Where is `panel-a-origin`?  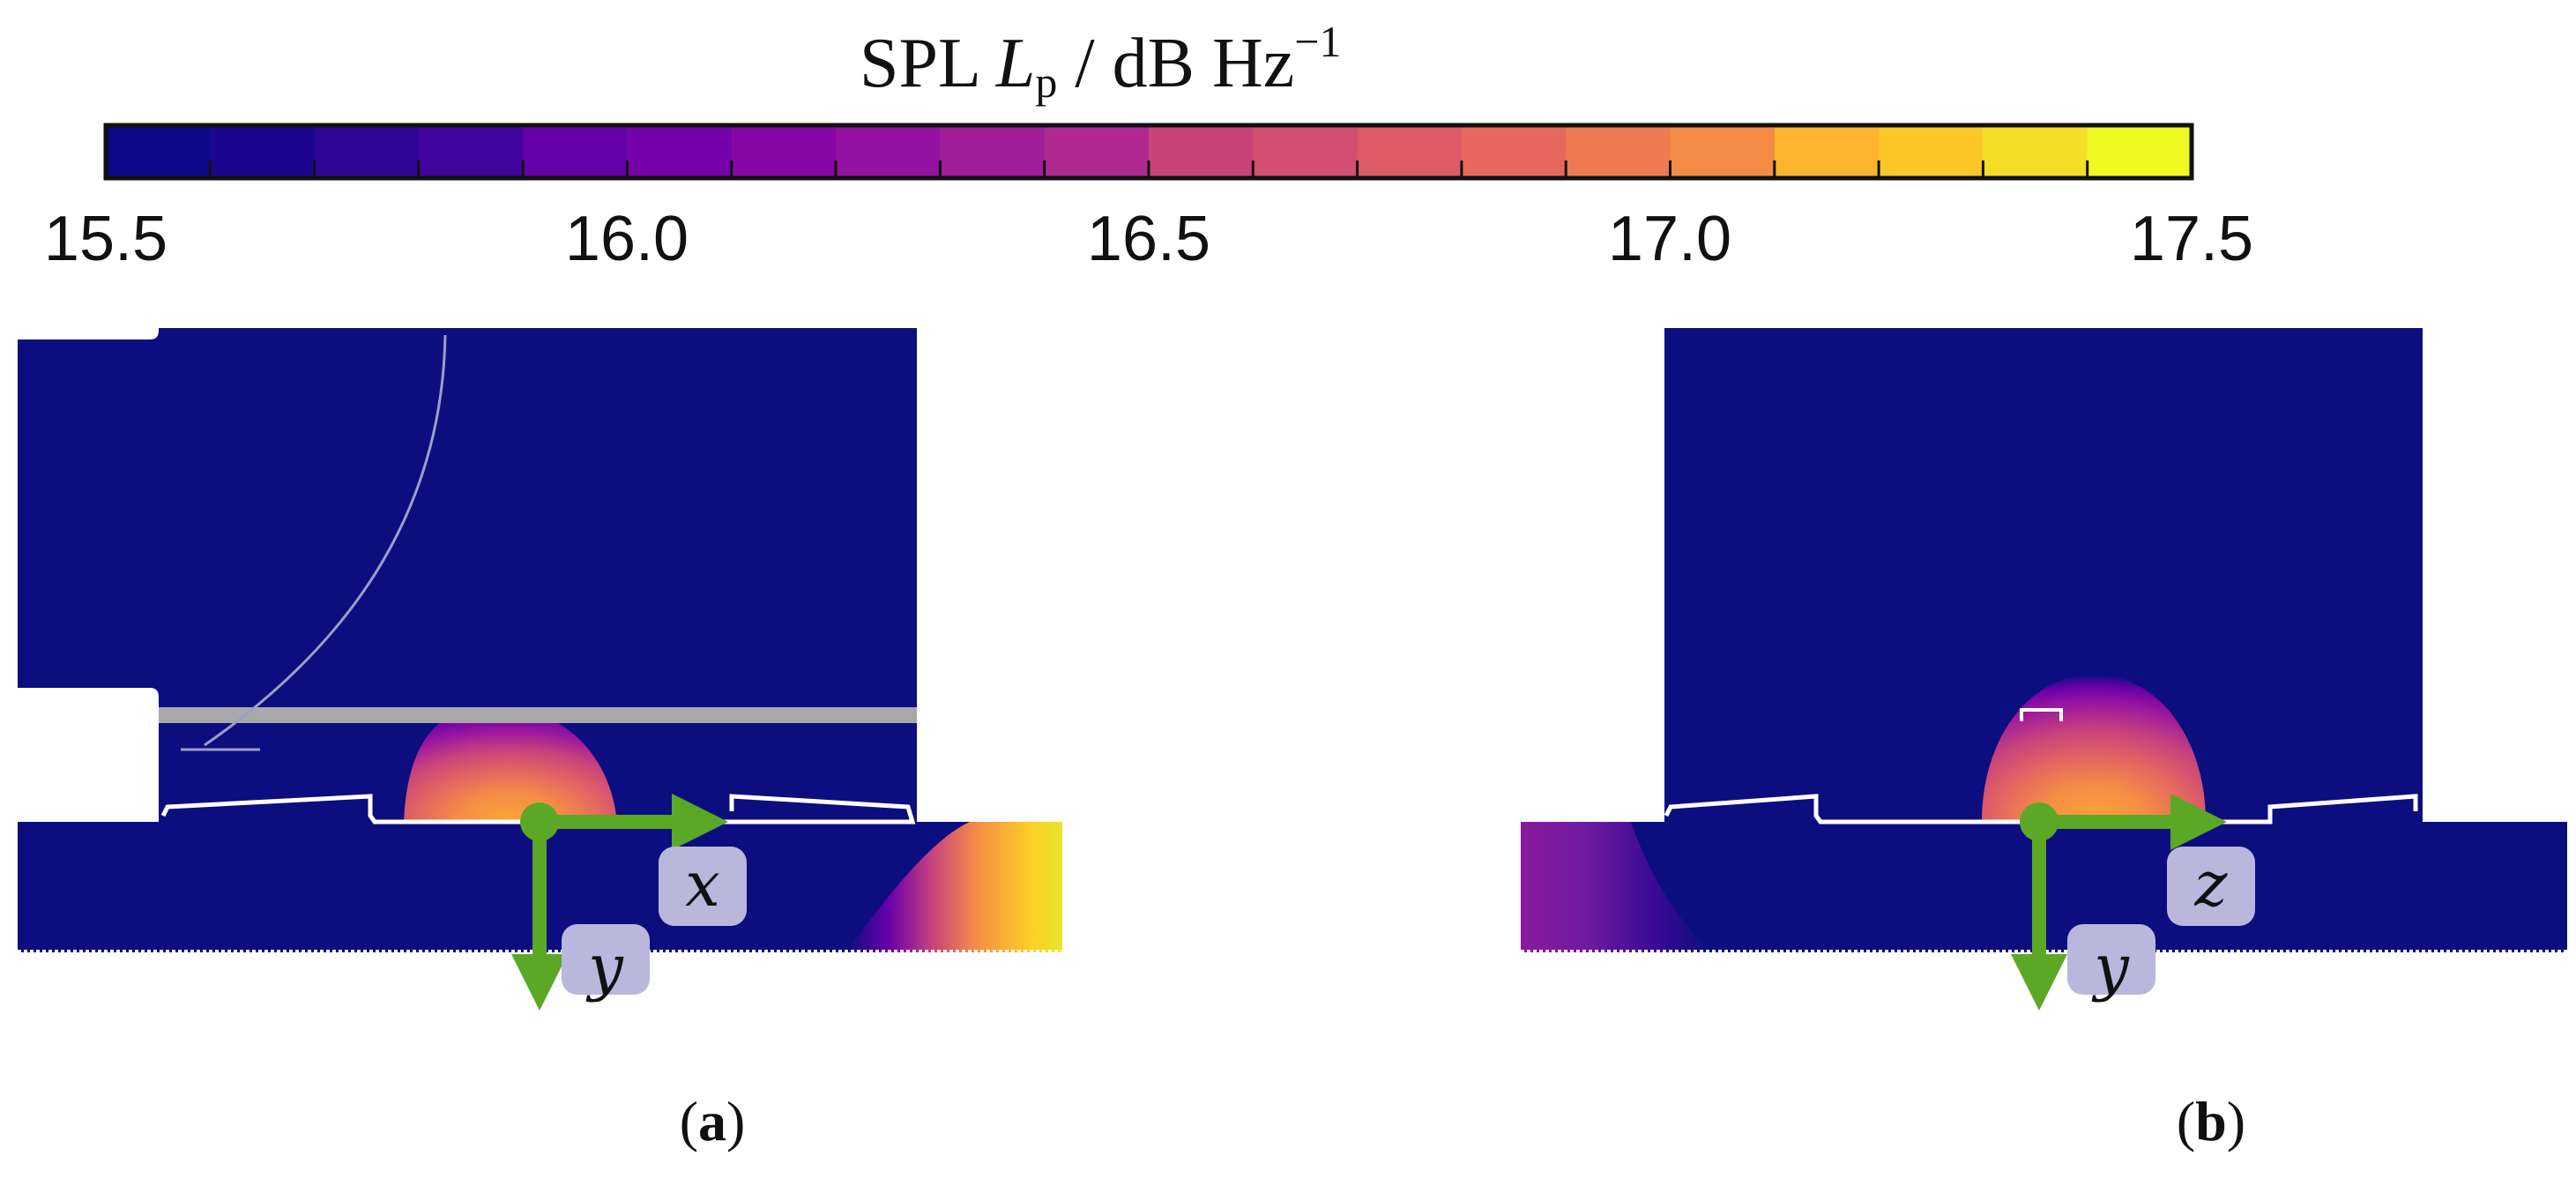
panel-a-origin is located at coordinates (539, 821).